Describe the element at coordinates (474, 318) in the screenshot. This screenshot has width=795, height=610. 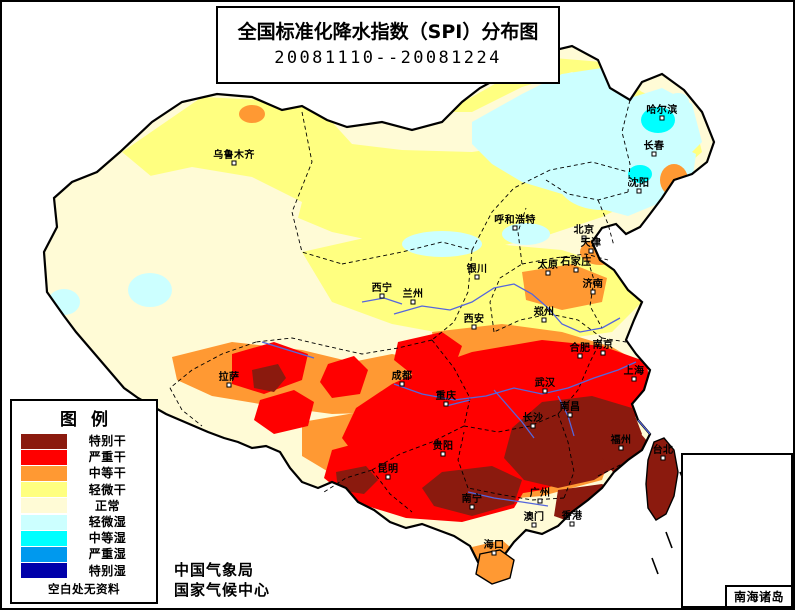
I see `city-label: 西安` at that location.